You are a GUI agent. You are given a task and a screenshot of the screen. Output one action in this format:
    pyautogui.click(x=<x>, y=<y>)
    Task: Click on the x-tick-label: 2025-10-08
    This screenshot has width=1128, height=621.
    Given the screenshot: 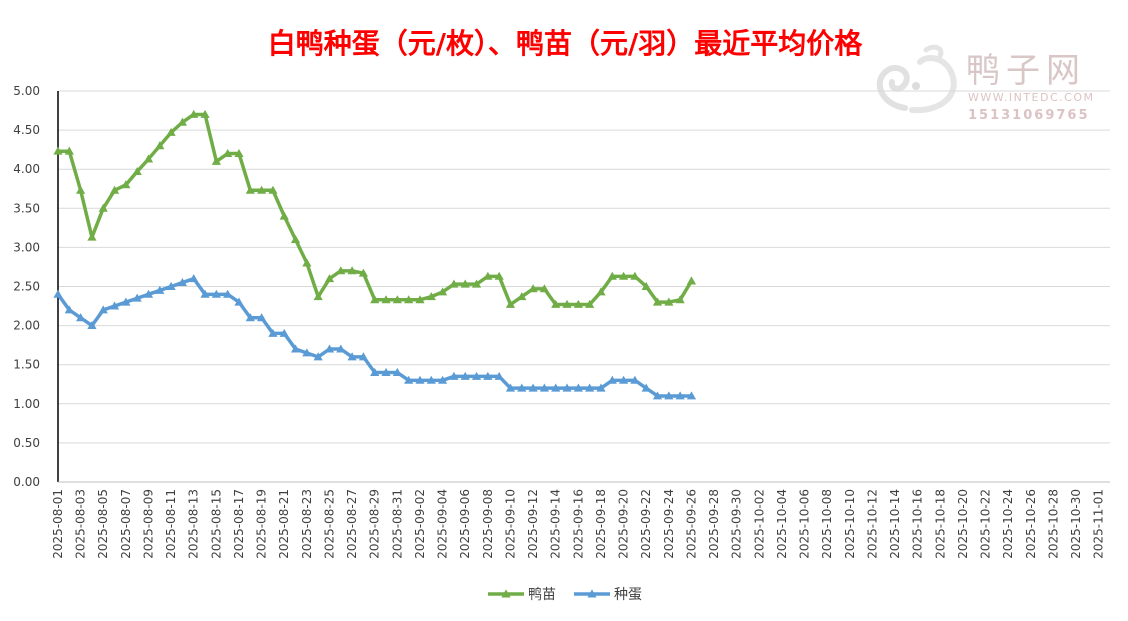 What is the action you would take?
    pyautogui.click(x=827, y=524)
    